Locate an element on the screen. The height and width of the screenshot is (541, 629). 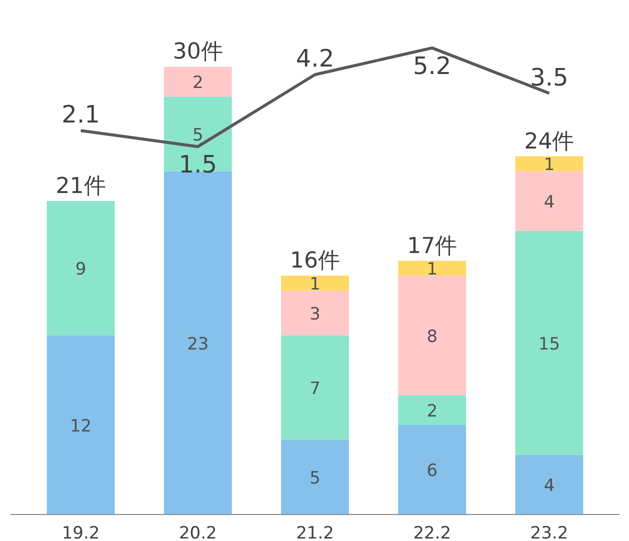
total-label: 30件 is located at coordinates (197, 52).